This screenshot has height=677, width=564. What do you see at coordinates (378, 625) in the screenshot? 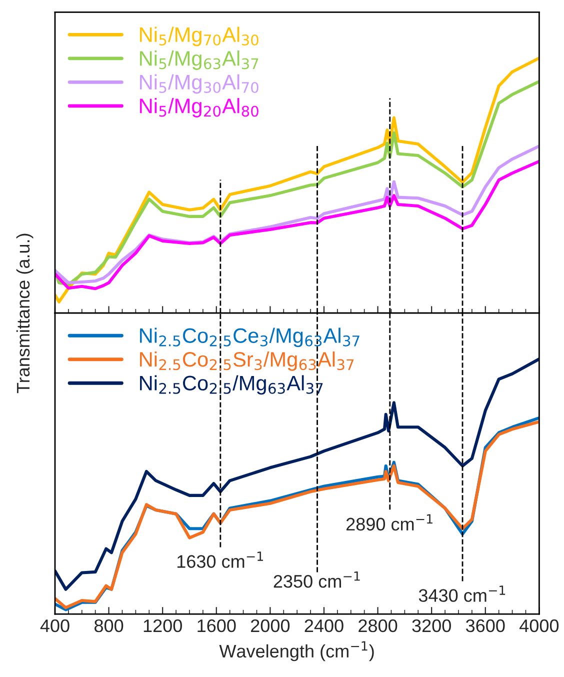
I see `x-tick-label: 2800` at bounding box center [378, 625].